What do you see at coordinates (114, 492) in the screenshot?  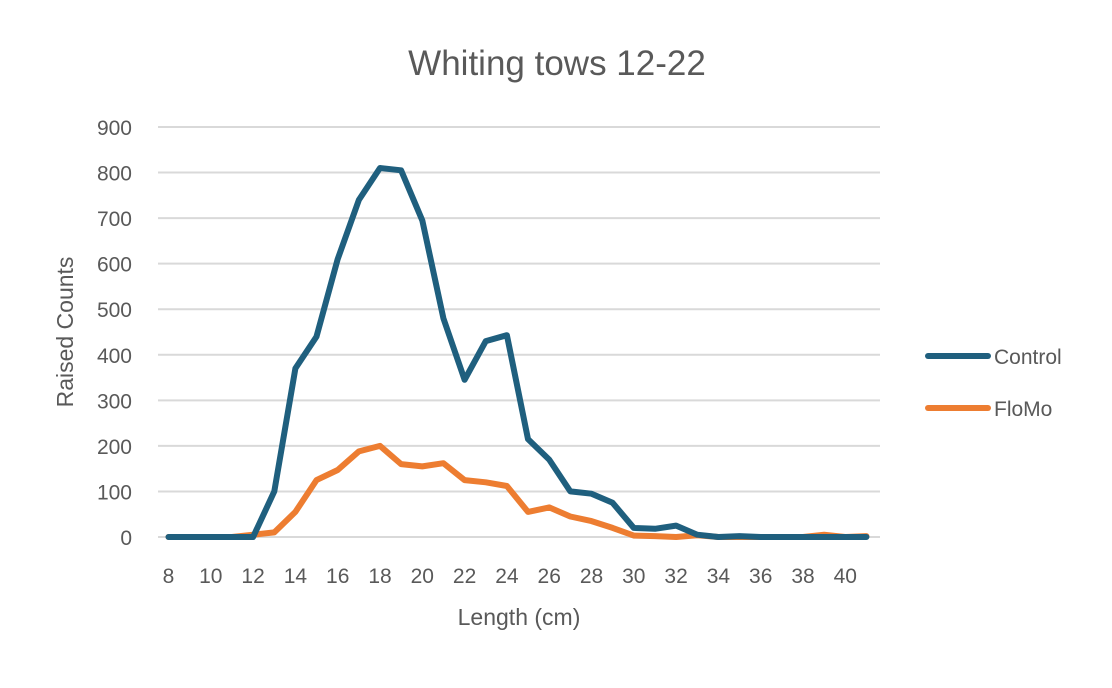 I see `y-tick-label: 100` at bounding box center [114, 492].